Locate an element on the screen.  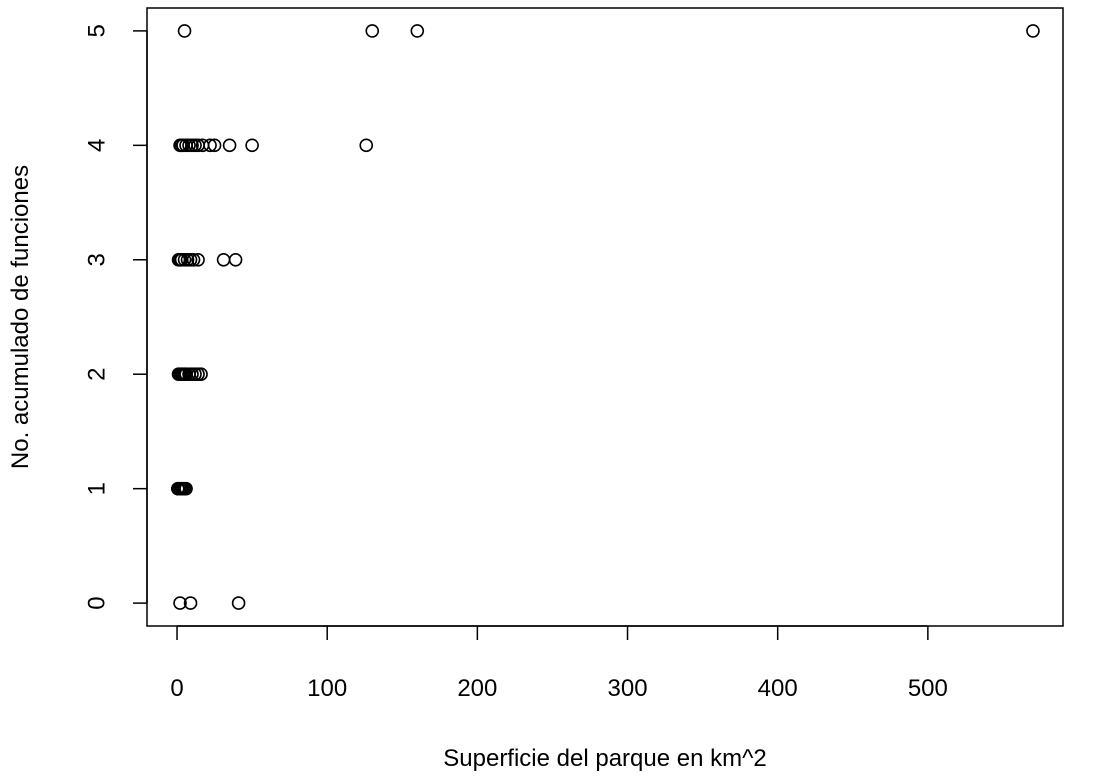
x-tick-label: 100 is located at coordinates (327, 688).